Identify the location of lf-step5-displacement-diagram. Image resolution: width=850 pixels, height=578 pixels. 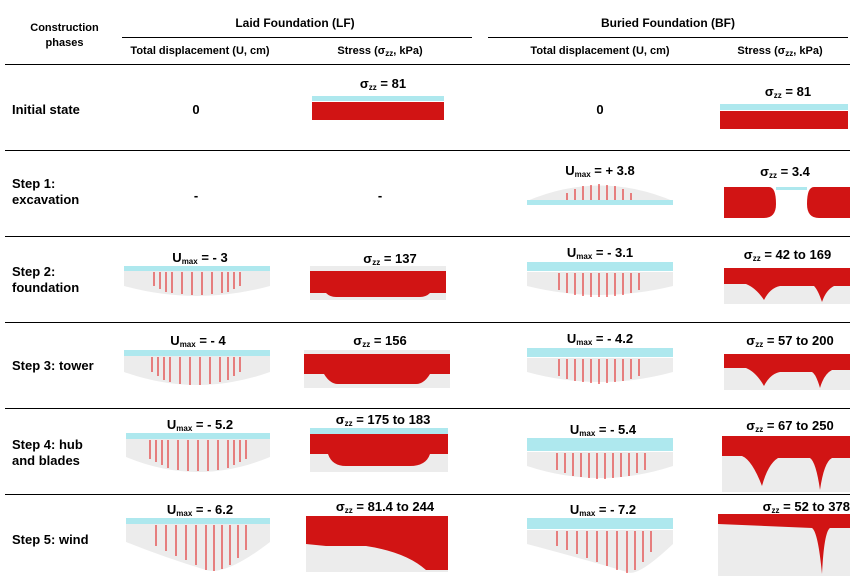
(198, 544).